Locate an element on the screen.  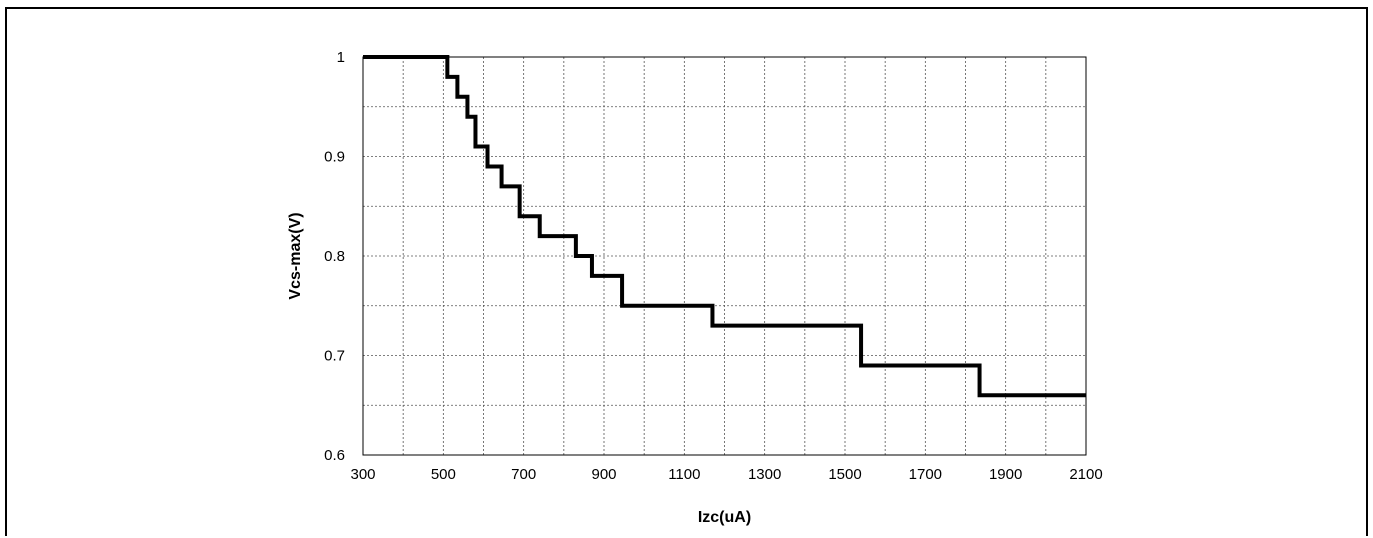
x-axis-label: Izc(uA) is located at coordinates (724, 517).